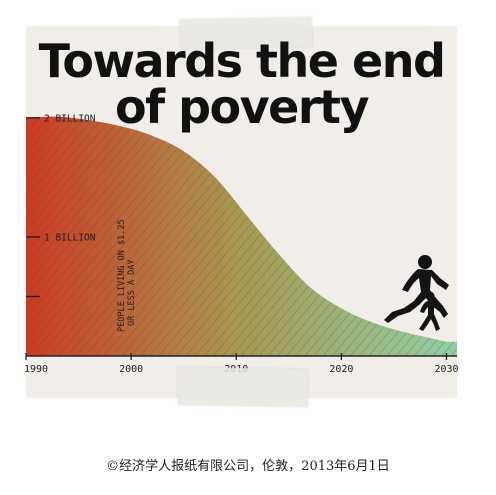 Image resolution: width=496 pixels, height=495 pixels. I want to click on x-tick-label: 2020, so click(341, 369).